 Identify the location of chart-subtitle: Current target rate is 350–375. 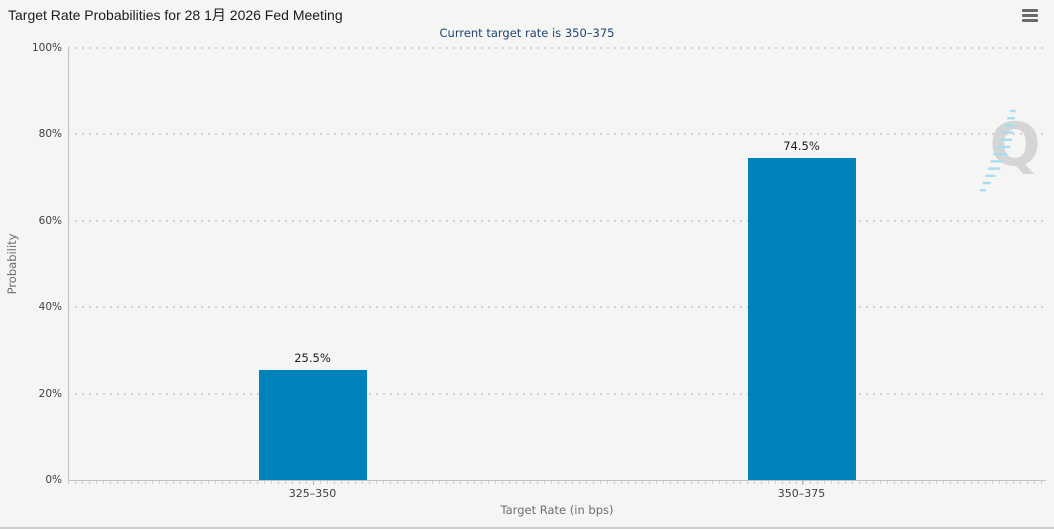
(527, 33).